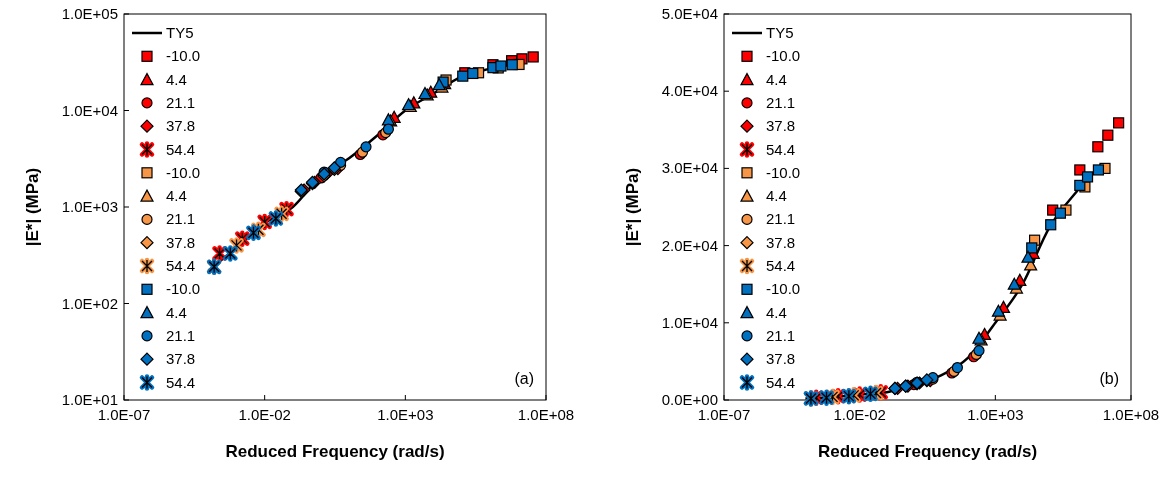  I want to click on y-tick-label: 2.0E+04, so click(689, 245).